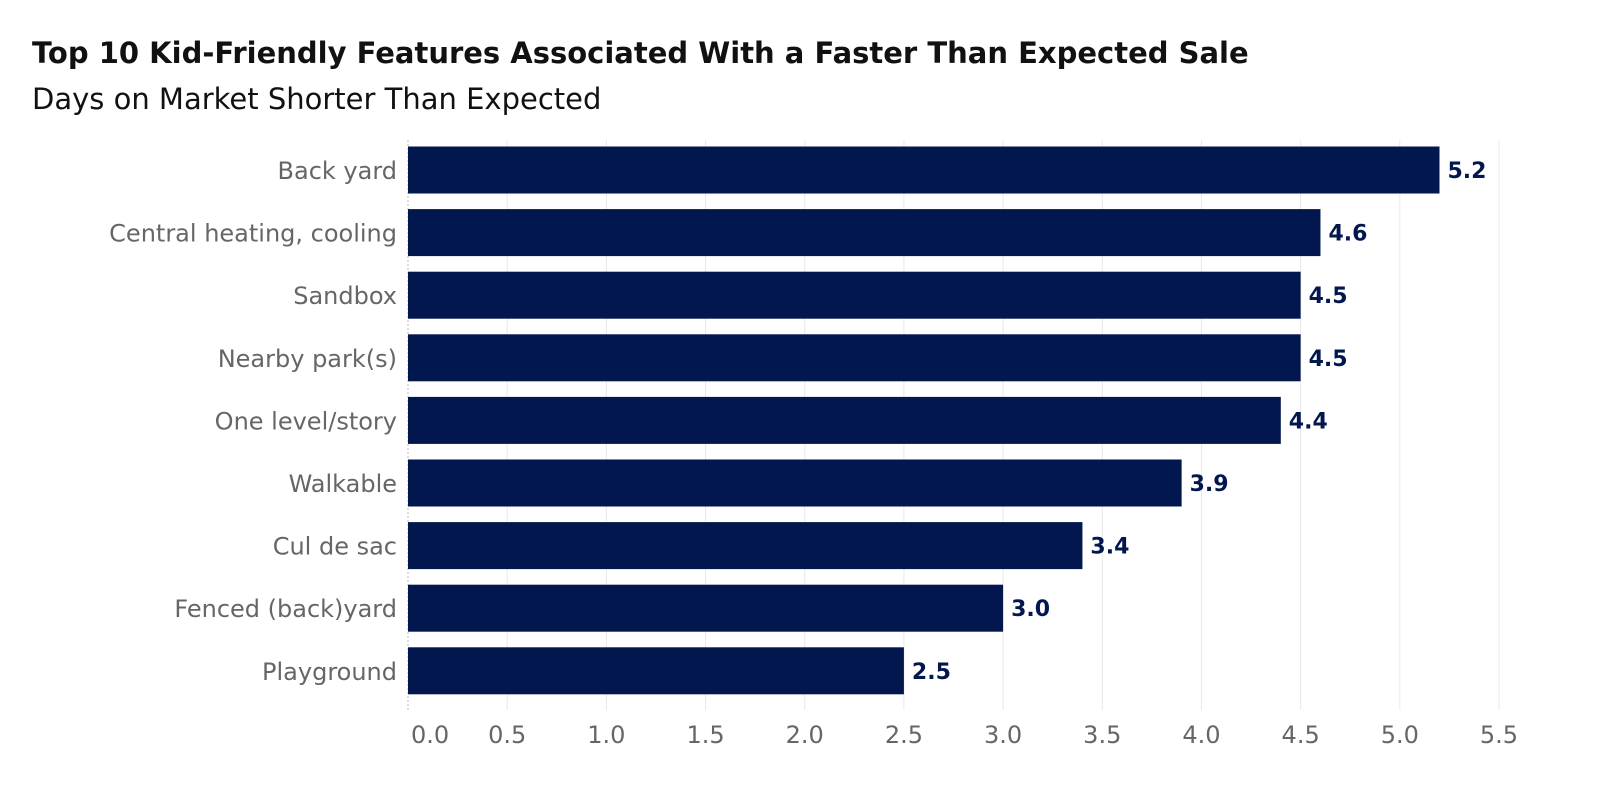 Image resolution: width=1600 pixels, height=800 pixels. I want to click on x-tick-label: 0.0, so click(430, 735).